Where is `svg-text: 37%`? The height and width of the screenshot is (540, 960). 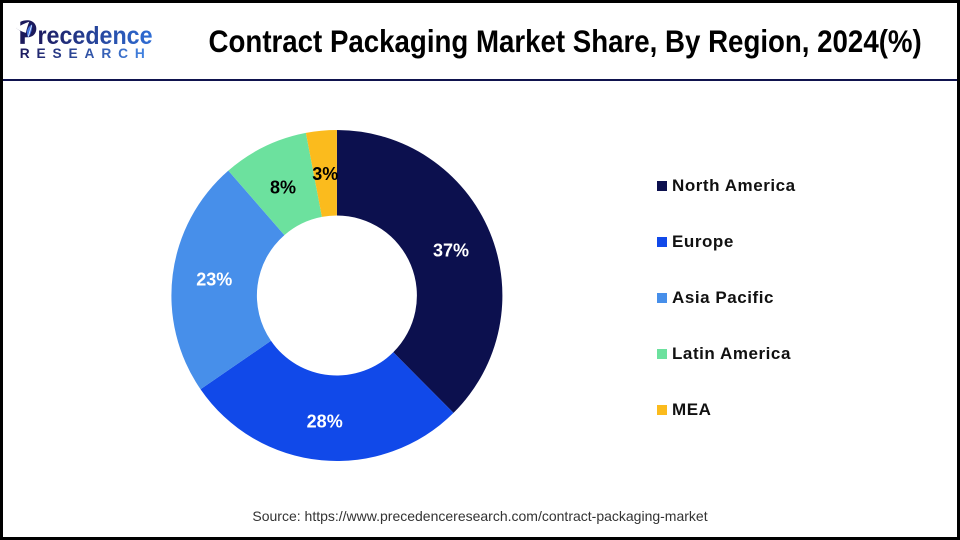 svg-text: 37% is located at coordinates (451, 250).